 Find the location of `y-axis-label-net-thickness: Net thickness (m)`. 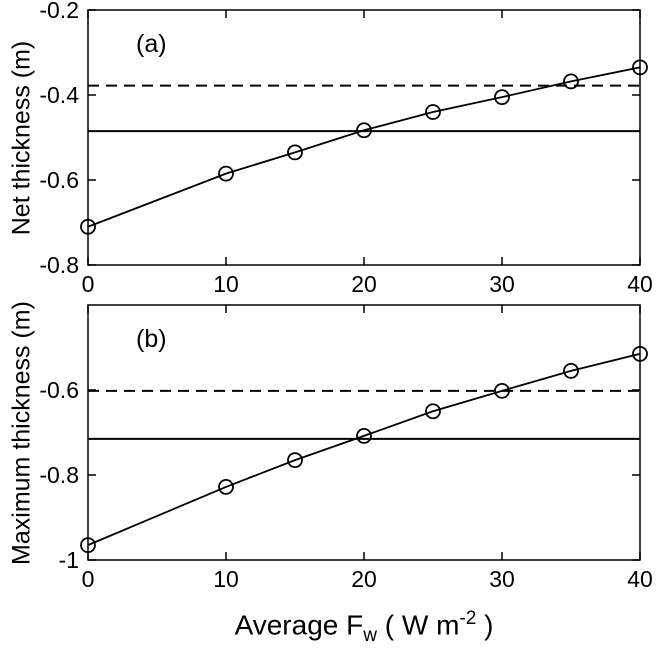

y-axis-label-net-thickness: Net thickness (m) is located at coordinates (21, 138).